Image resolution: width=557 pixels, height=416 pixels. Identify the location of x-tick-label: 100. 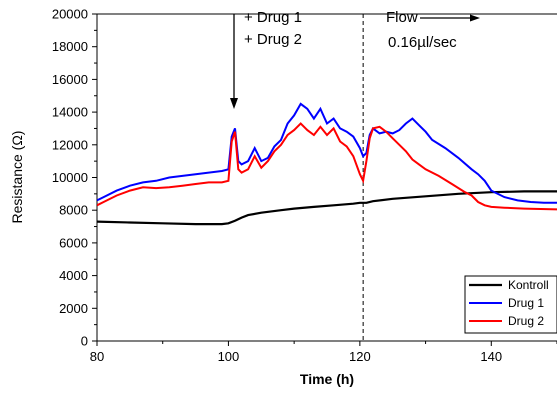
(229, 356).